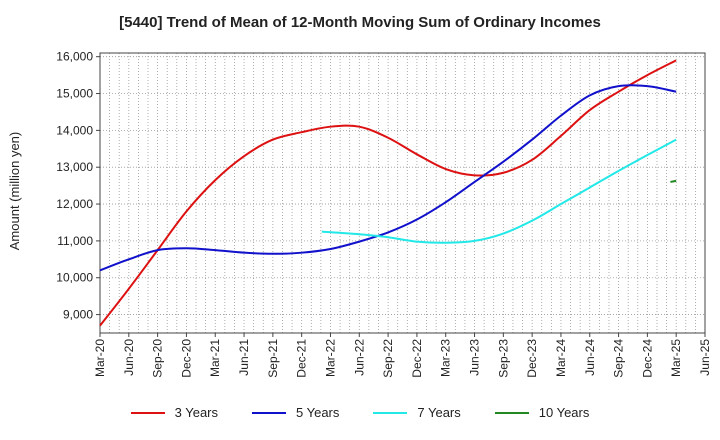 This screenshot has height=440, width=720. What do you see at coordinates (475, 357) in the screenshot?
I see `x-tick-label: Jun-23` at bounding box center [475, 357].